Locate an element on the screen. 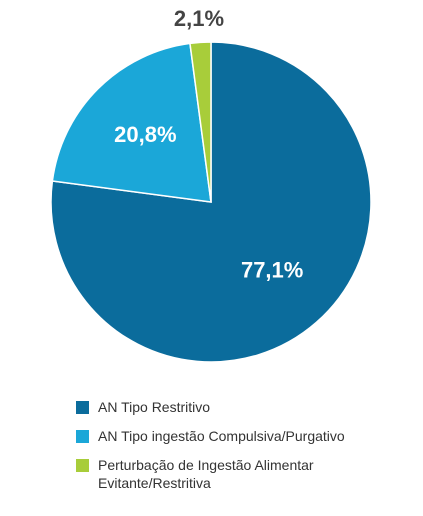  value-label: 77,1% is located at coordinates (272, 270).